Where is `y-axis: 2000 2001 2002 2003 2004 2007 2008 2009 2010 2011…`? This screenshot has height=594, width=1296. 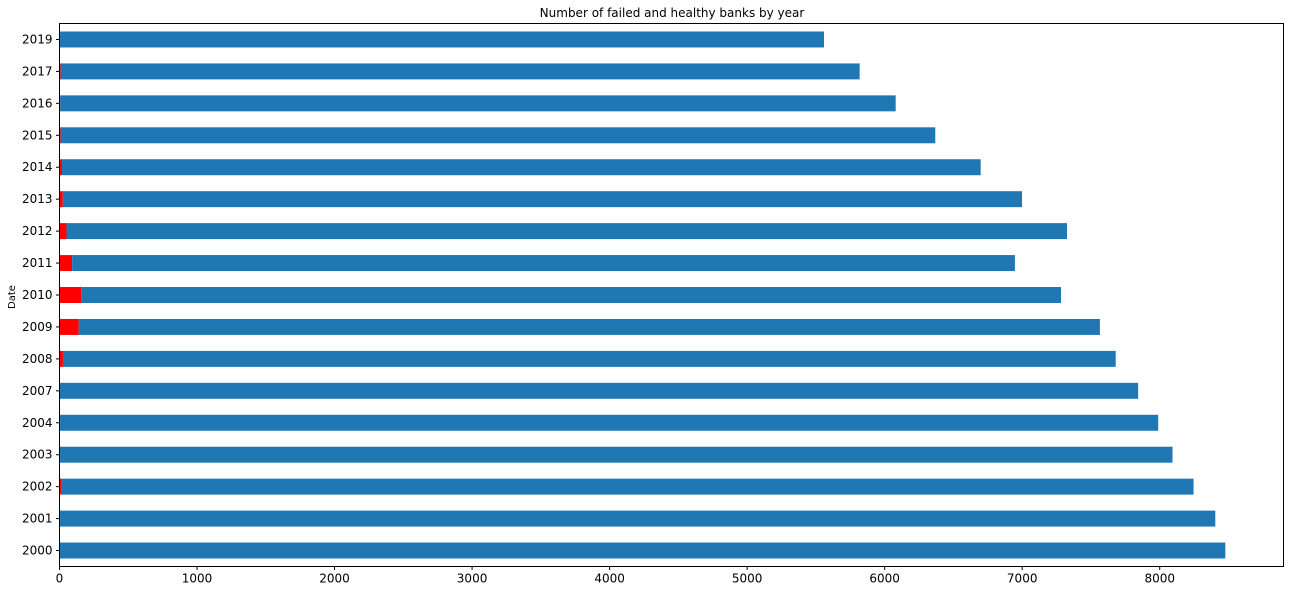 y-axis: 2000 2001 2002 2003 2004 2007 2008 2009 2010 2011… is located at coordinates (41, 295).